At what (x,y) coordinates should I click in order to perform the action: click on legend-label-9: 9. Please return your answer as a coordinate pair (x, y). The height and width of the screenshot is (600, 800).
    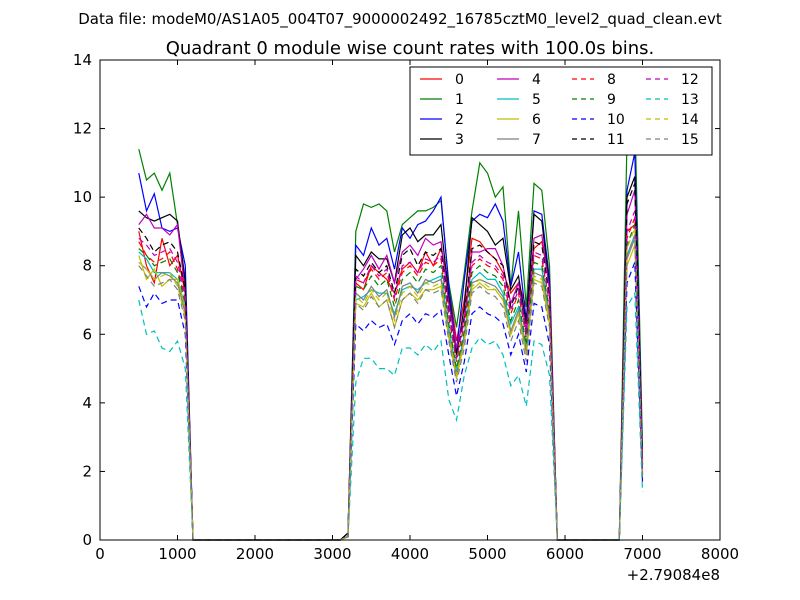
    Looking at the image, I should click on (611, 100).